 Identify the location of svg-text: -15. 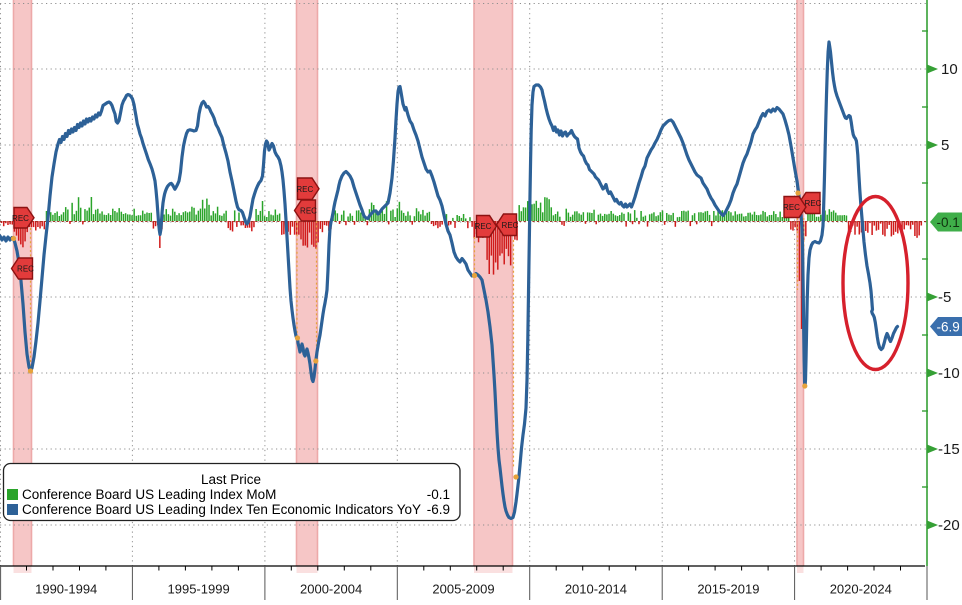
(949, 449).